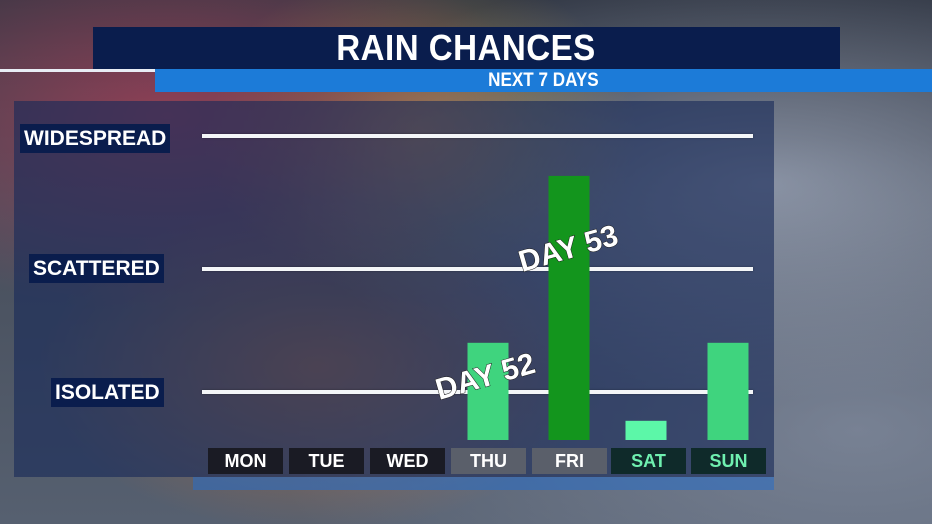 Image resolution: width=932 pixels, height=524 pixels. I want to click on level-label-widespread: WIDESPREAD, so click(95, 138).